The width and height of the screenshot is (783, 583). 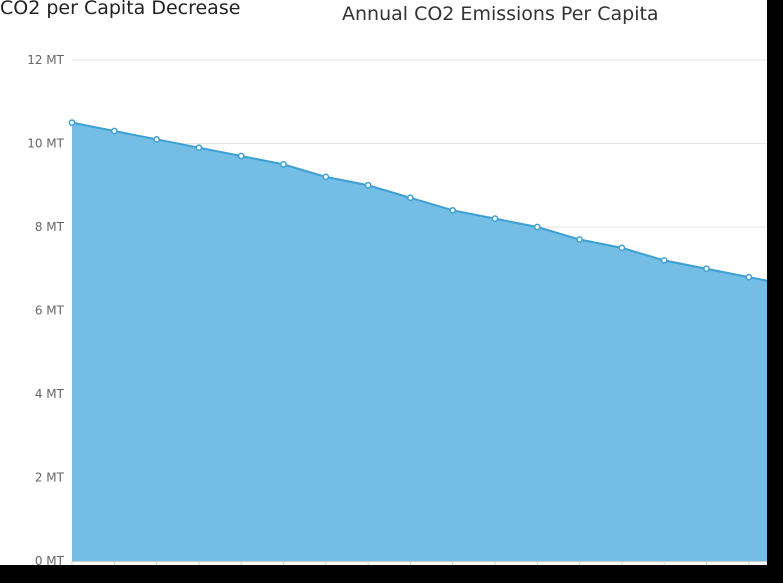 I want to click on left-title: CO2 per Capita Decrease, so click(x=120, y=9).